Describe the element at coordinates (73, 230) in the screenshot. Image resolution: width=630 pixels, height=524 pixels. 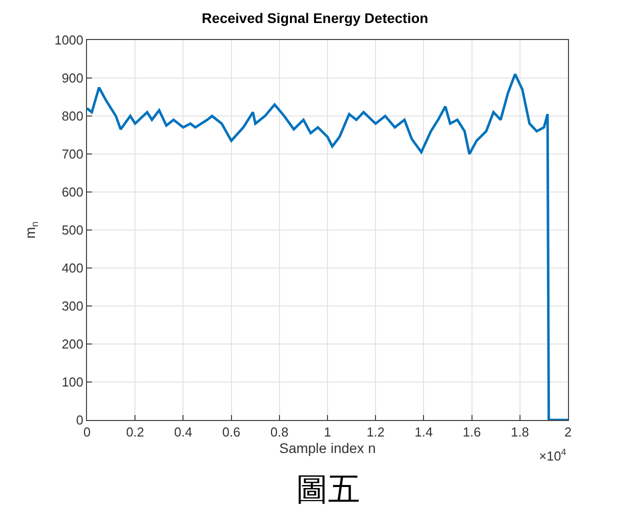
I see `y-tick-label: 500` at that location.